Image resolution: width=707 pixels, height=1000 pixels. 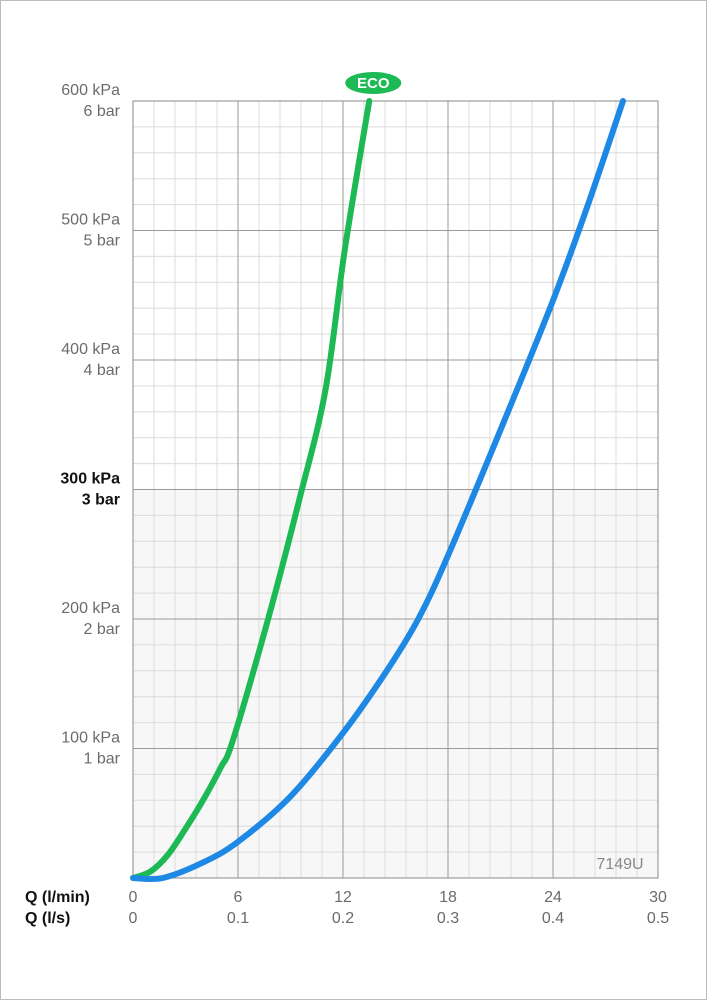 What do you see at coordinates (102, 241) in the screenshot?
I see `y-tick-label-bar: 5 bar` at bounding box center [102, 241].